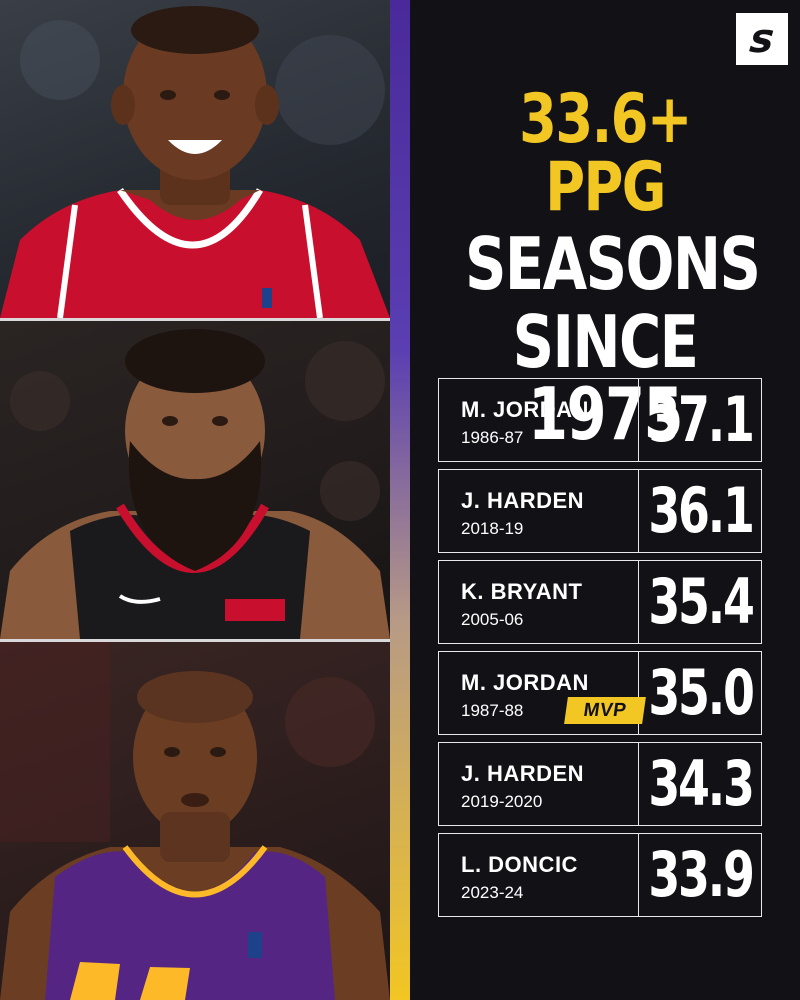 This screenshot has height=1000, width=800. I want to click on player-cell: M. JORDAN 1986-87, so click(538, 420).